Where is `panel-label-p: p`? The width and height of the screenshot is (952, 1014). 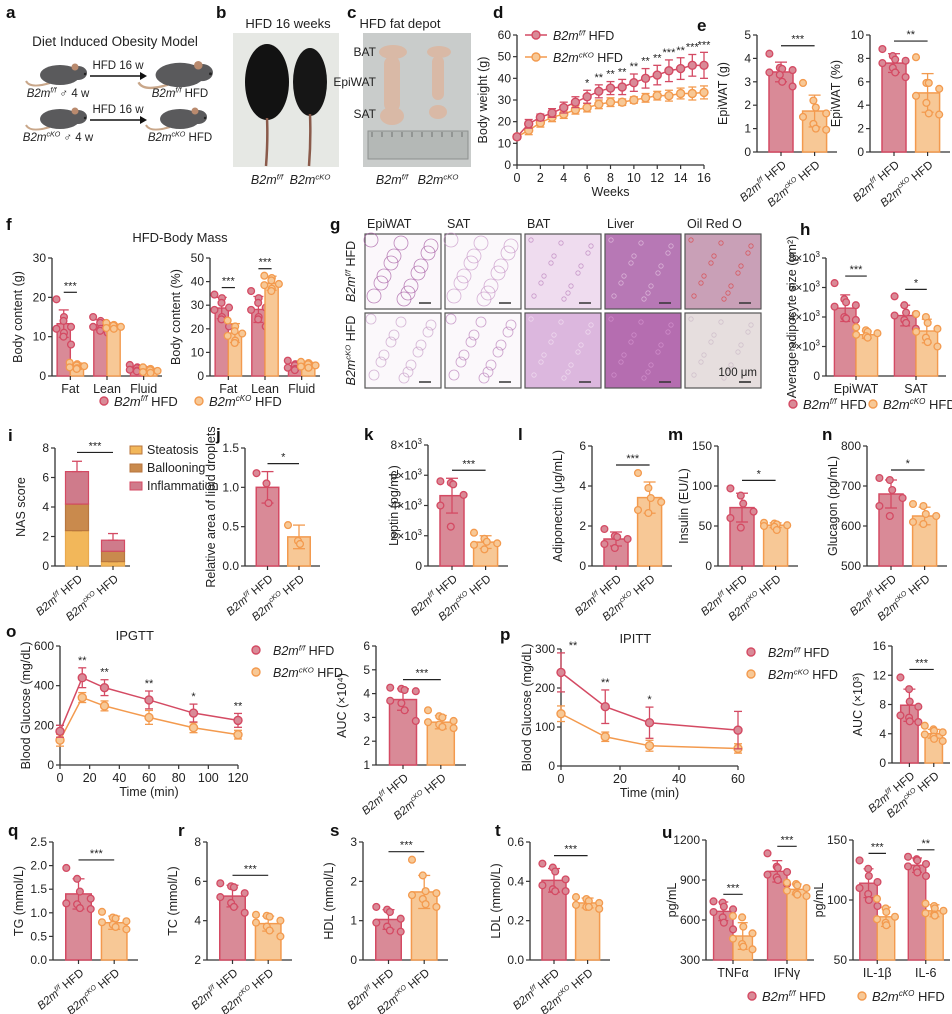
panel-label-p: p is located at coordinates (505, 634).